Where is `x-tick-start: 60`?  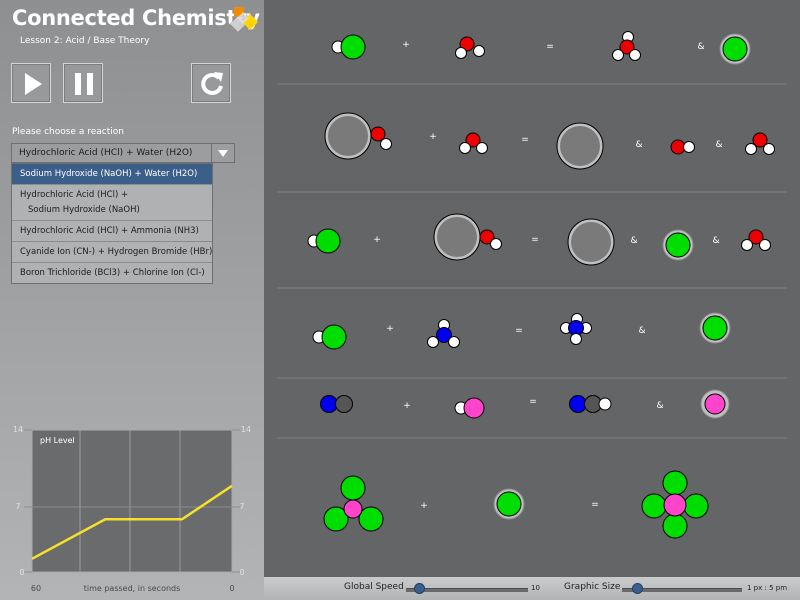
x-tick-start: 60 is located at coordinates (36, 588).